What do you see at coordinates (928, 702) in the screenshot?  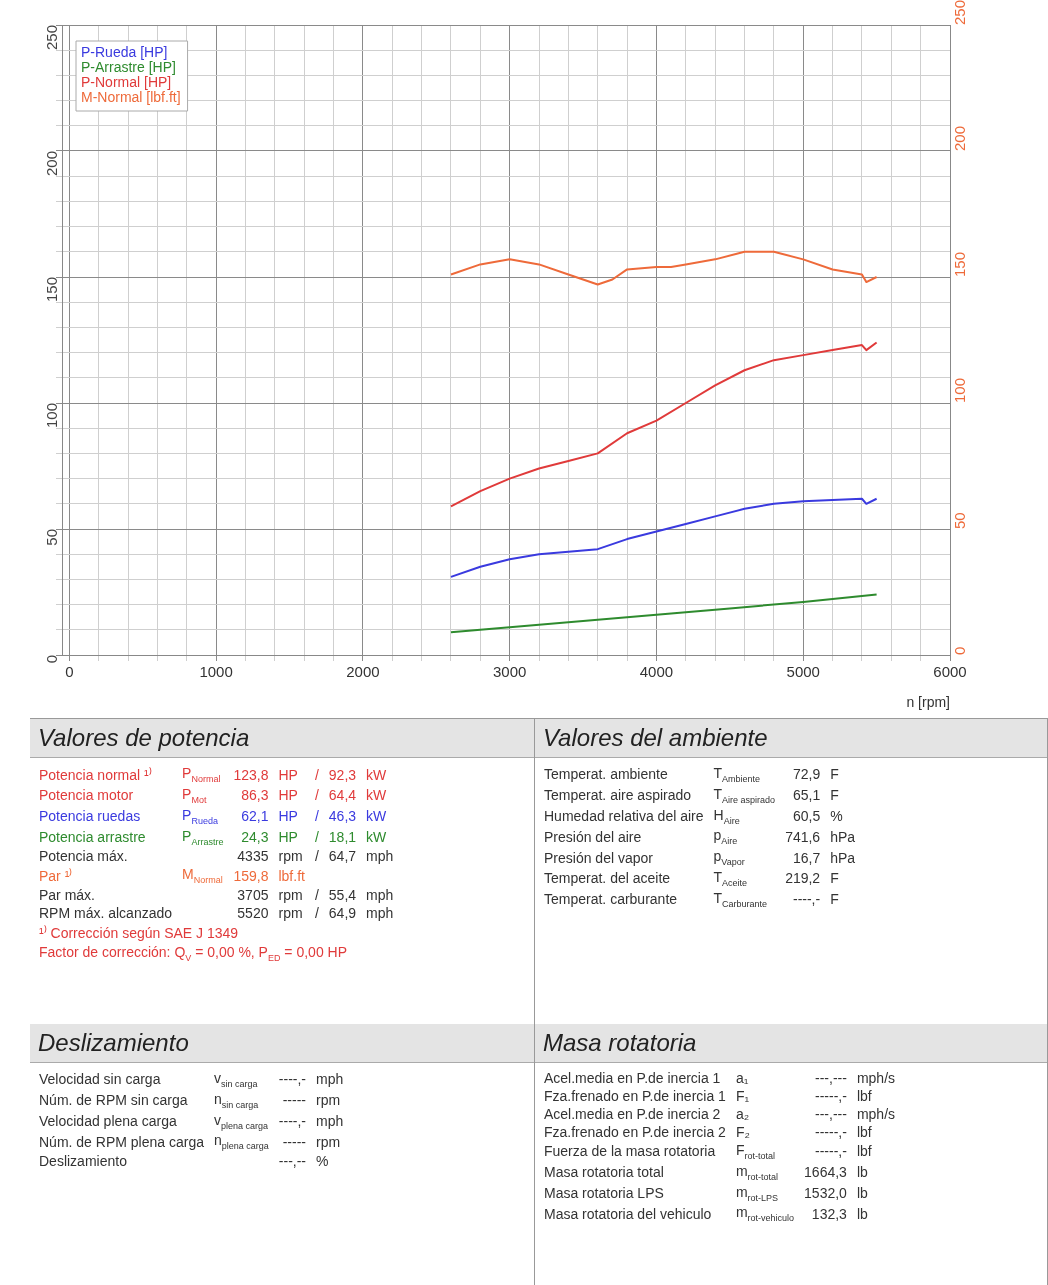 I see `x-axis-title: n [rpm]` at bounding box center [928, 702].